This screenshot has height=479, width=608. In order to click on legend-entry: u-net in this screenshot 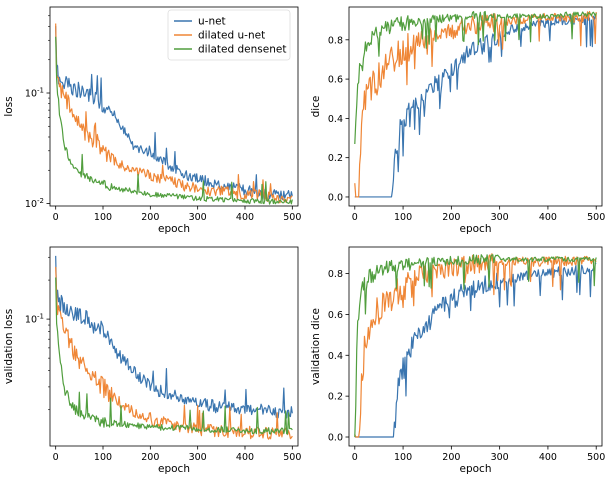, I will do `click(212, 22)`.